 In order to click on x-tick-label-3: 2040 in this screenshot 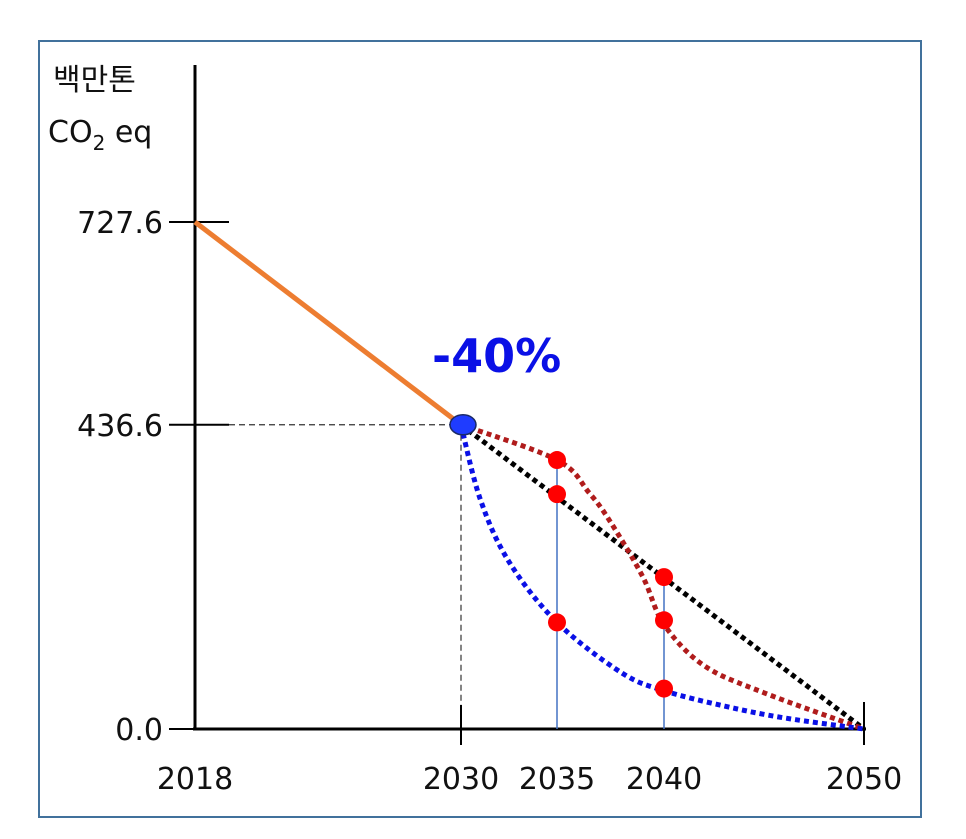, I will do `click(664, 779)`.